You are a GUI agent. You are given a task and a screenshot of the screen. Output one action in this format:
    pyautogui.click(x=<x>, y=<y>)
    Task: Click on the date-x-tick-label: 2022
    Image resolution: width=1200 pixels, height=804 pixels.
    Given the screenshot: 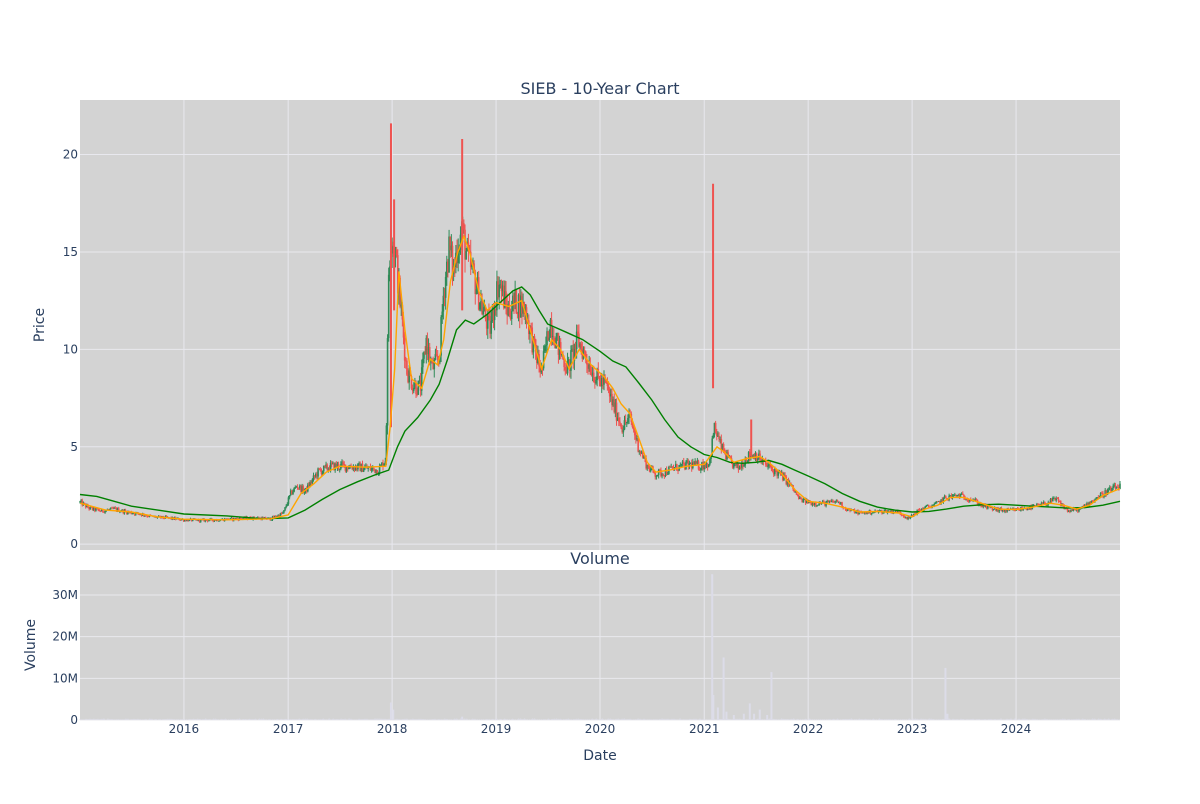 What is the action you would take?
    pyautogui.click(x=808, y=729)
    